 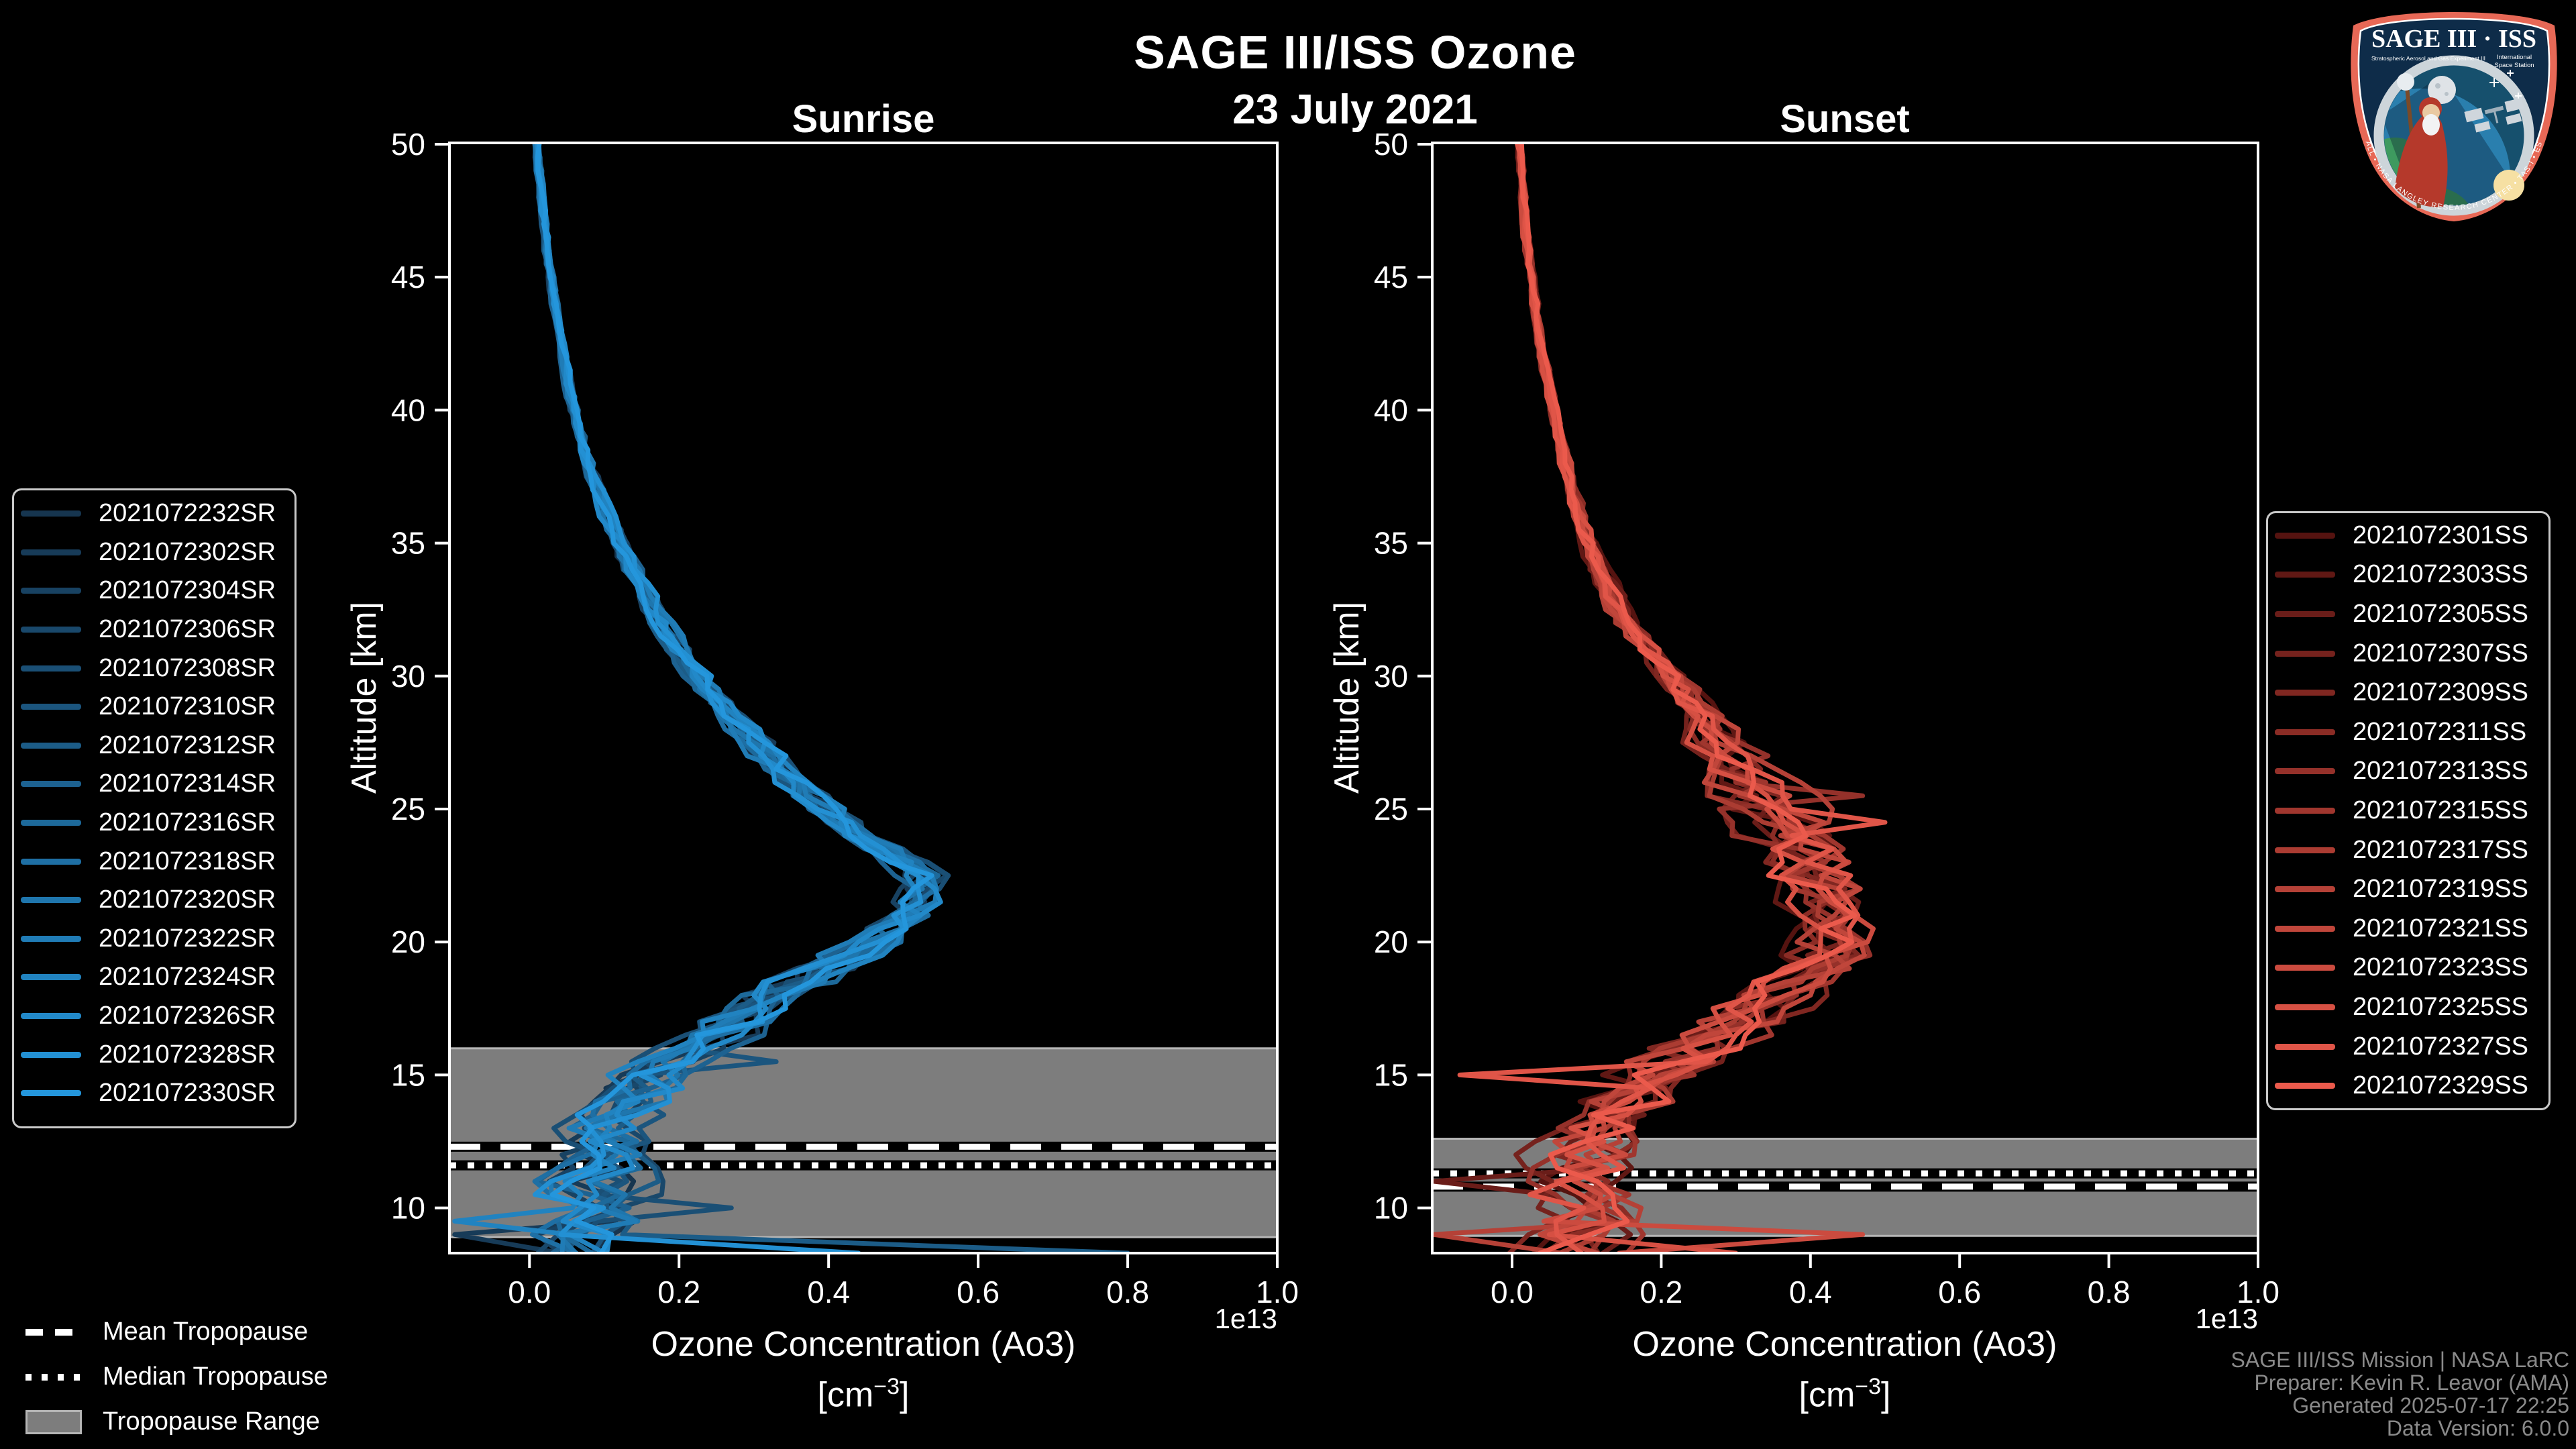 I want to click on legend-row: 2021072301SS, so click(x=2408, y=535).